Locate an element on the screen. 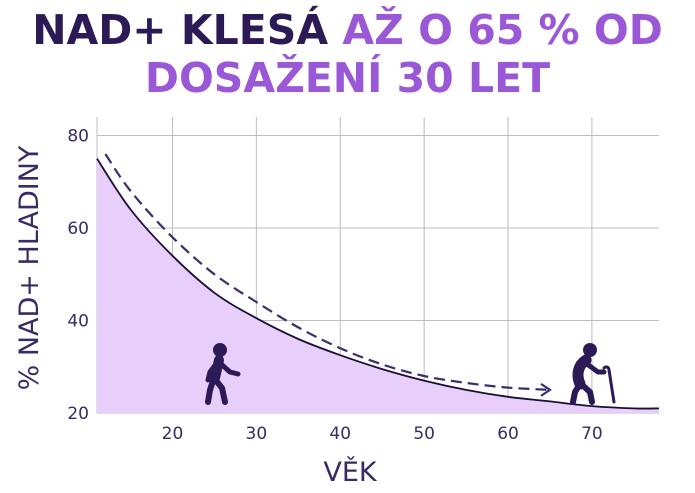 The height and width of the screenshot is (493, 695). x-tick-60: 60 is located at coordinates (508, 434).